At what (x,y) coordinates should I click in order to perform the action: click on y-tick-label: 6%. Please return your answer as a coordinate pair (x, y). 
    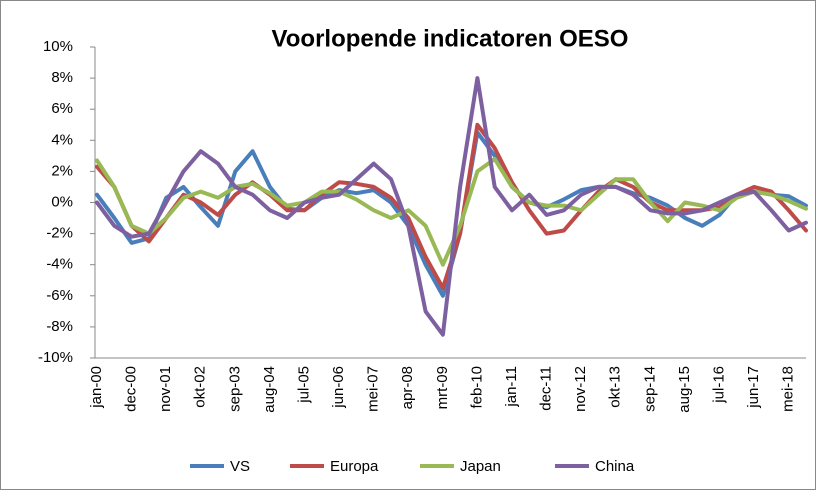
    Looking at the image, I should click on (62, 108).